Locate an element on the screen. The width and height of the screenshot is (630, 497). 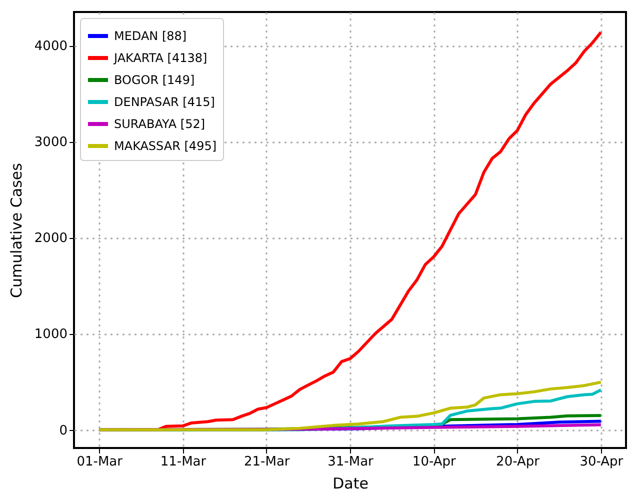
legend-label: MEDAN [88] is located at coordinates (150, 36).